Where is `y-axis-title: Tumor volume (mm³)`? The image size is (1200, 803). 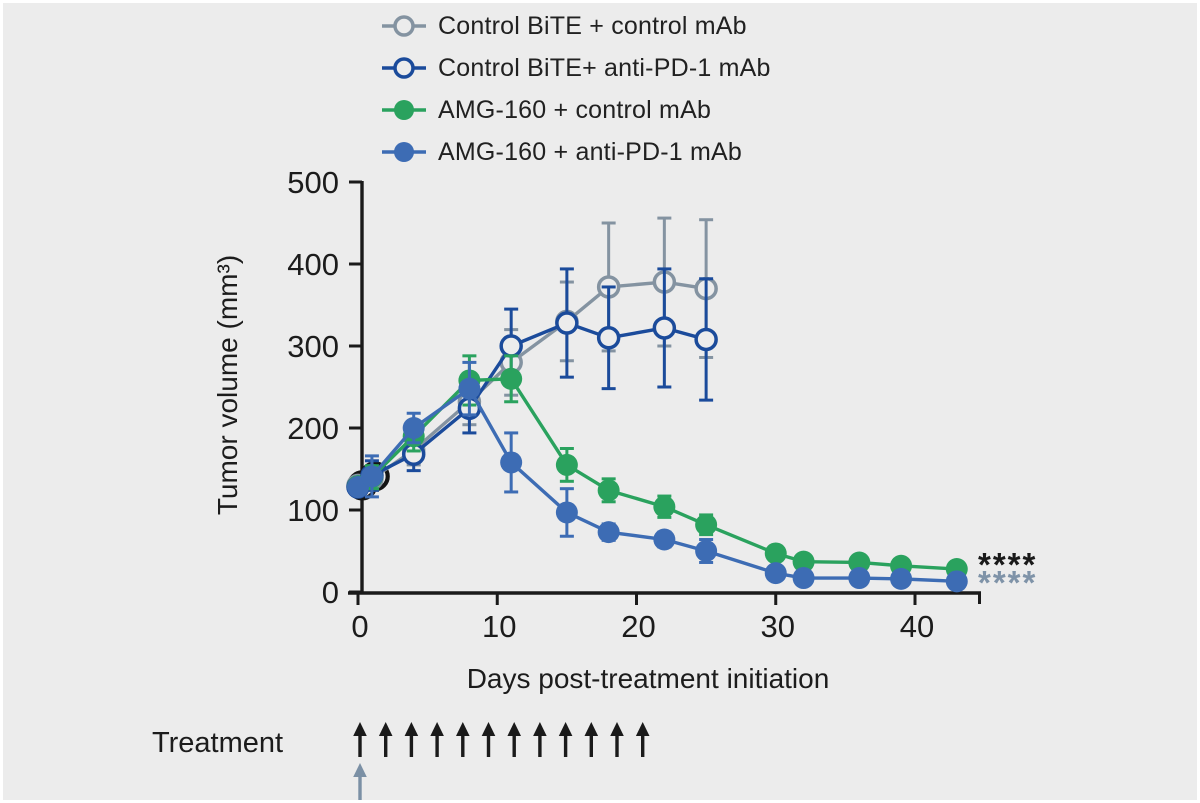
y-axis-title: Tumor volume (mm³) is located at coordinates (227, 385).